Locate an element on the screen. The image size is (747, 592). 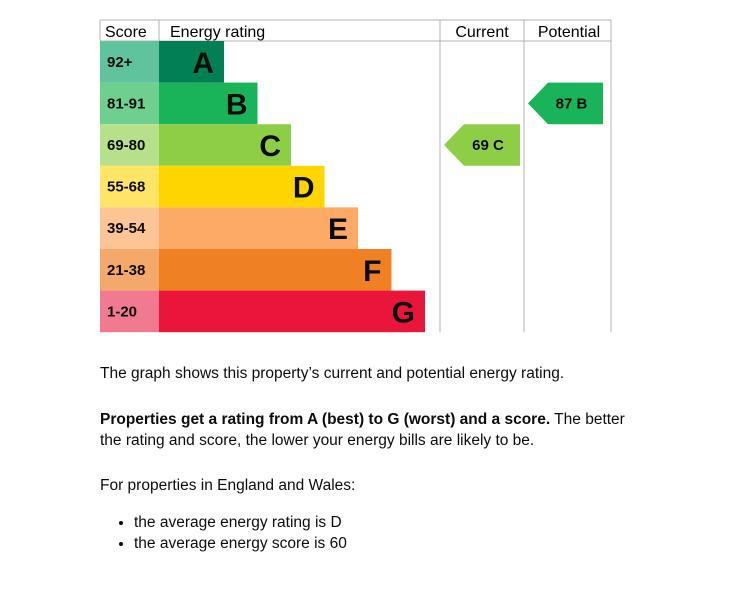
rating-bar-d is located at coordinates (242, 186).